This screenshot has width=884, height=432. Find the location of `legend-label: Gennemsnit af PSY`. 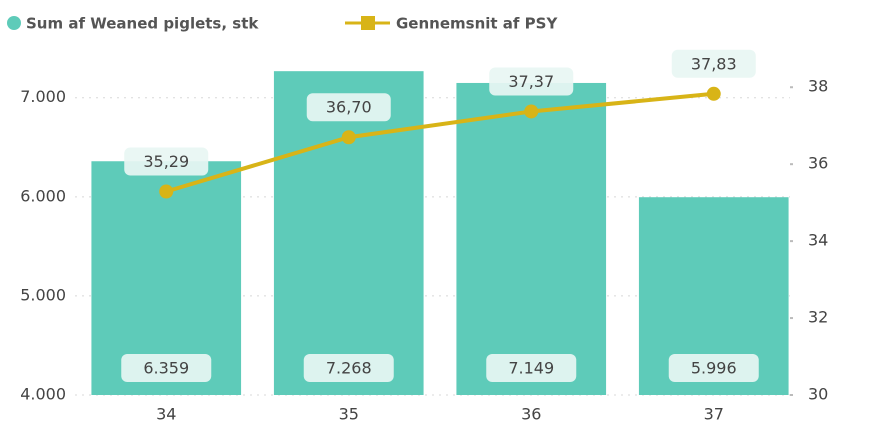

legend-label: Gennemsnit af PSY is located at coordinates (477, 24).